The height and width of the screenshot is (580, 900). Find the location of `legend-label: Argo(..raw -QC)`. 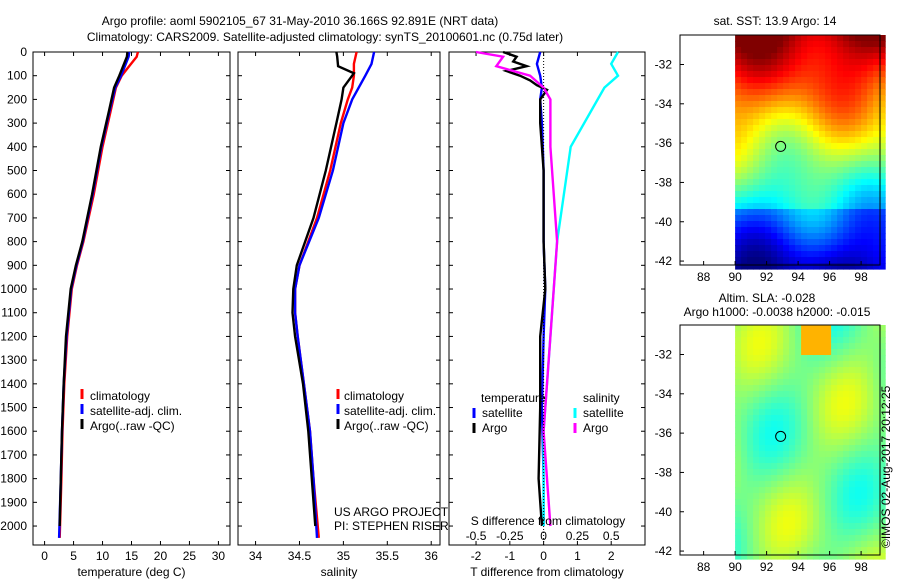

legend-label: Argo(..raw -QC) is located at coordinates (132, 426).